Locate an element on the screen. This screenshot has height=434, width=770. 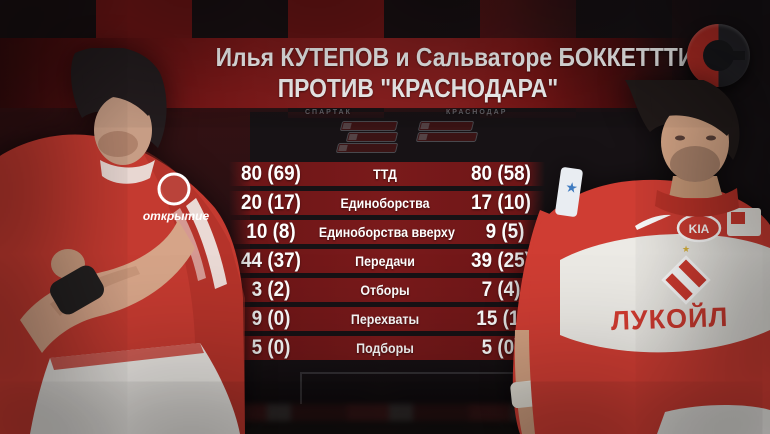
metric-label: Отборы is located at coordinates (385, 290).